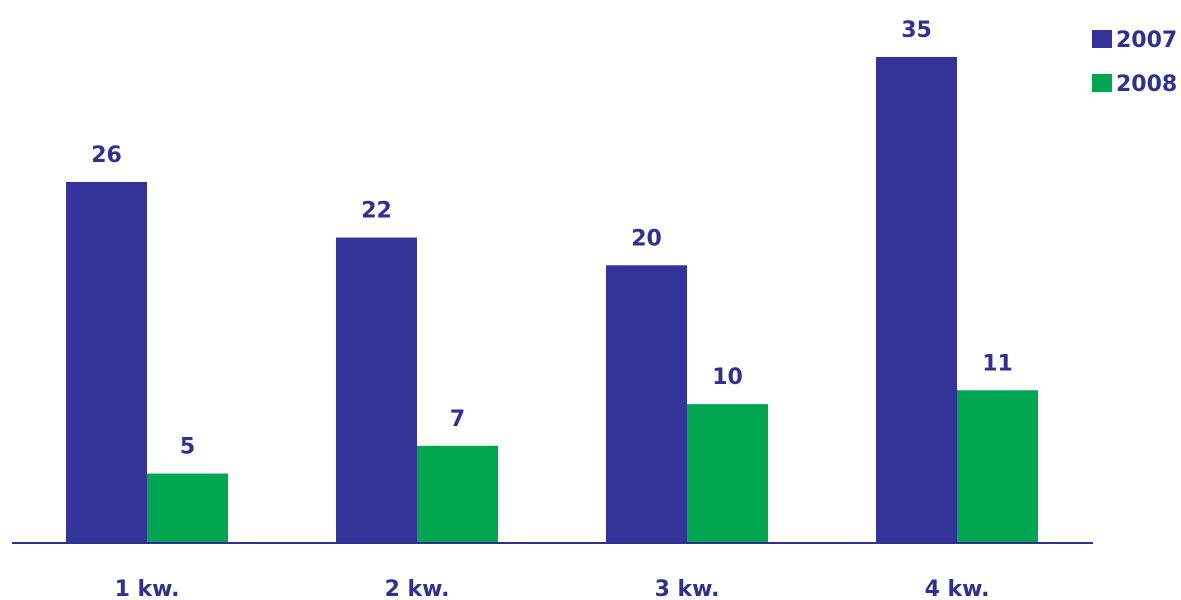  I want to click on value-label-2007-3: 20, so click(646, 238).